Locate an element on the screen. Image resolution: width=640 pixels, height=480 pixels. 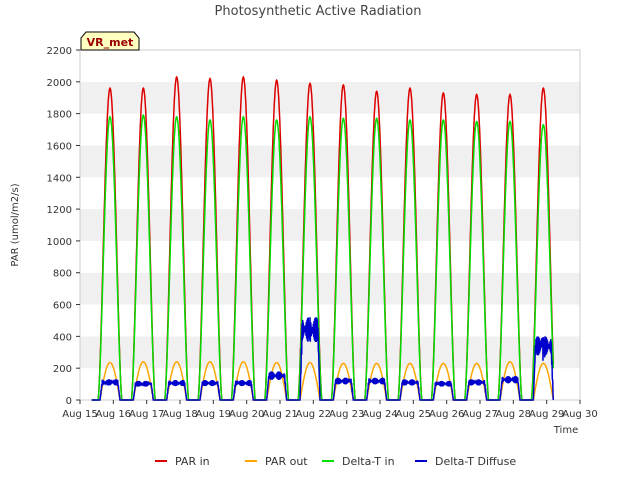
legend: PAR in PAR out Delta-T in Delta-T Diffuse is located at coordinates (335, 461).